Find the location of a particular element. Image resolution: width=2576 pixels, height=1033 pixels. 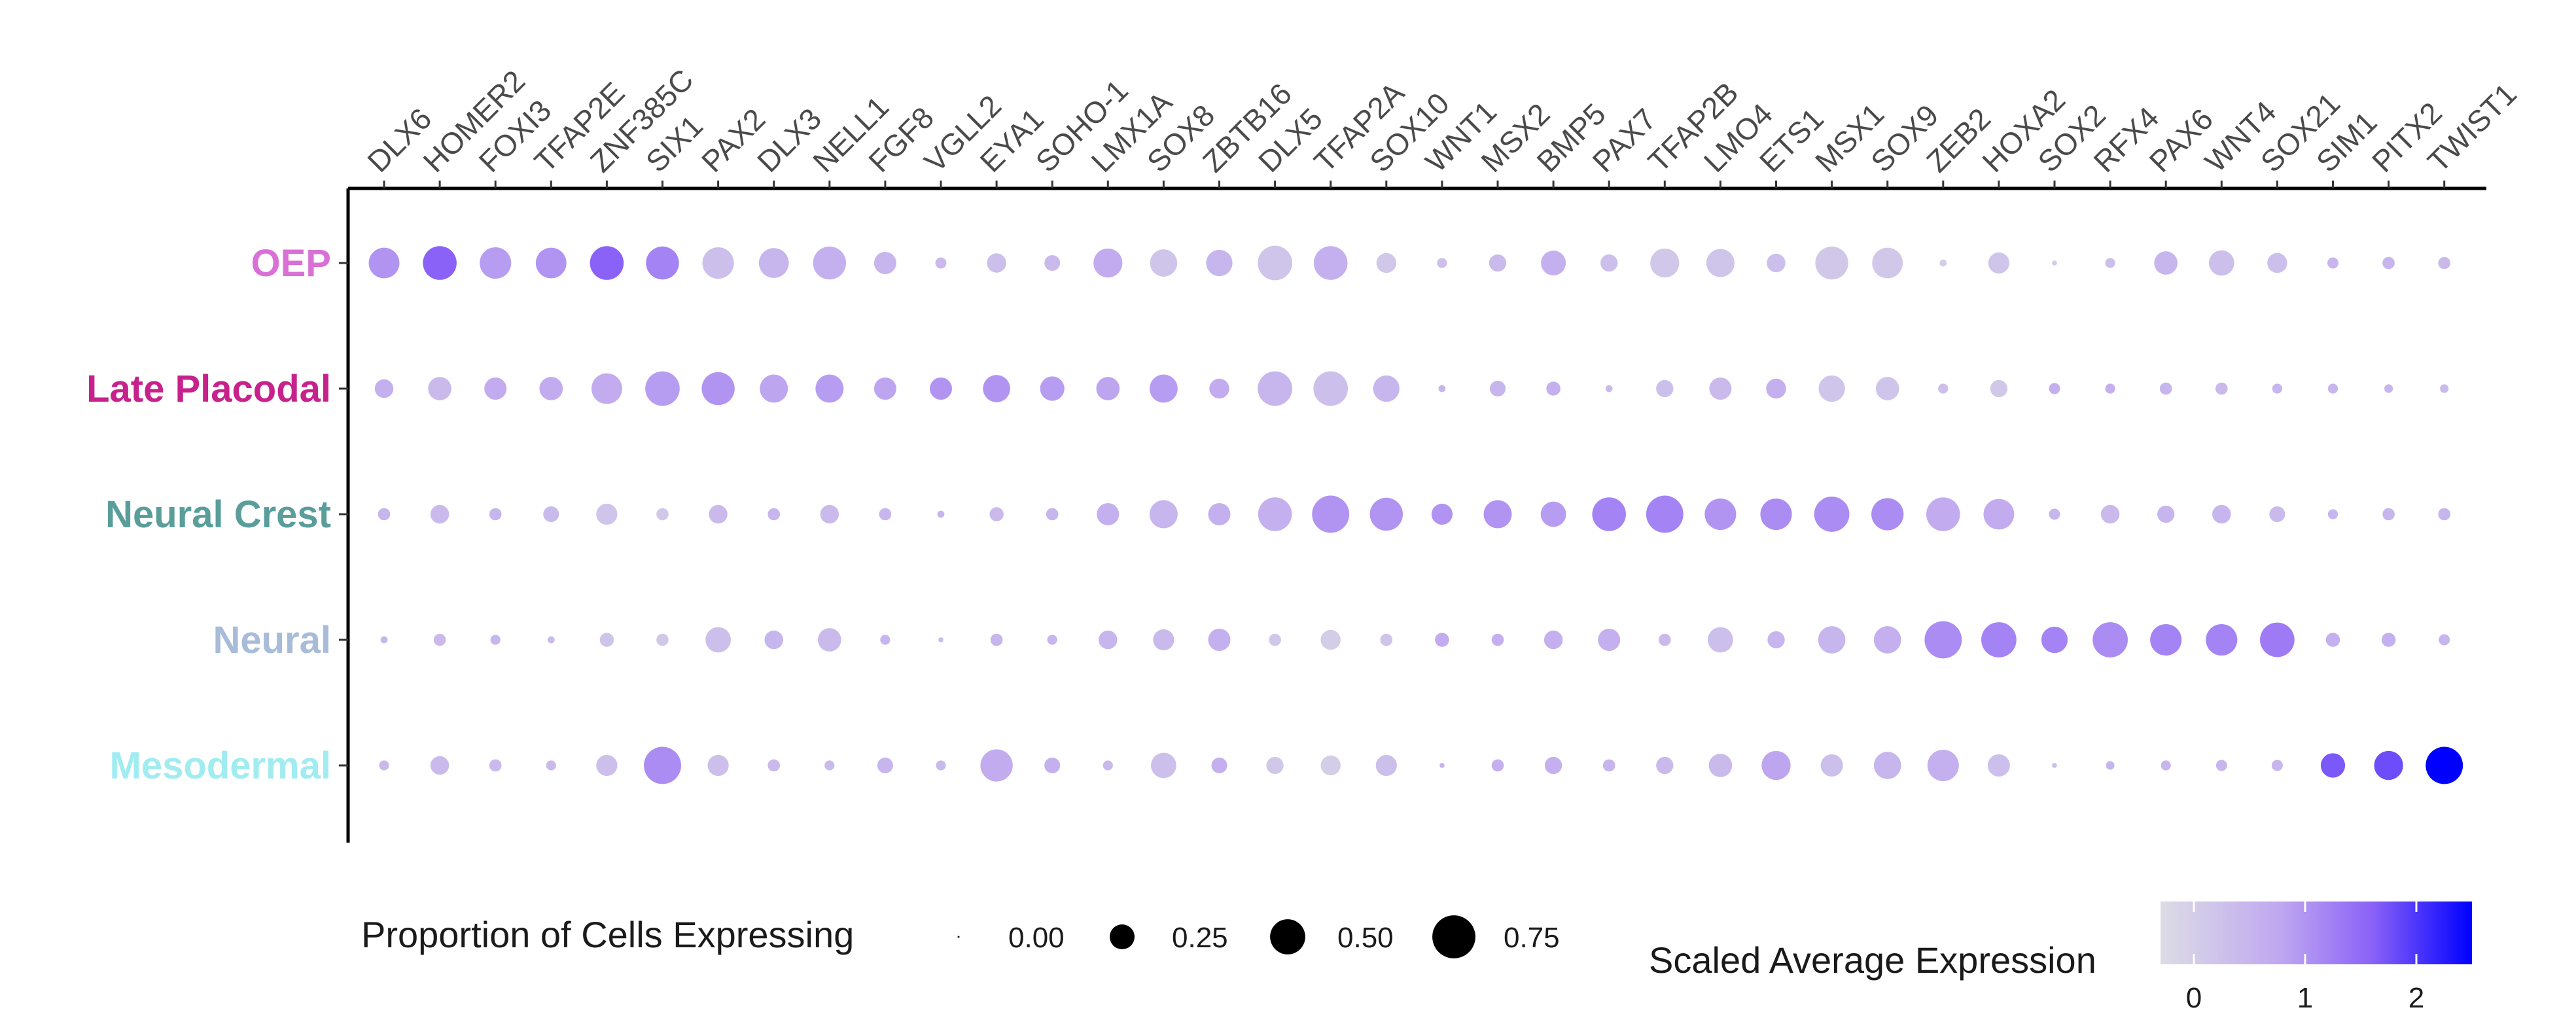

dot-late-placodal-homer2 is located at coordinates (439, 388).